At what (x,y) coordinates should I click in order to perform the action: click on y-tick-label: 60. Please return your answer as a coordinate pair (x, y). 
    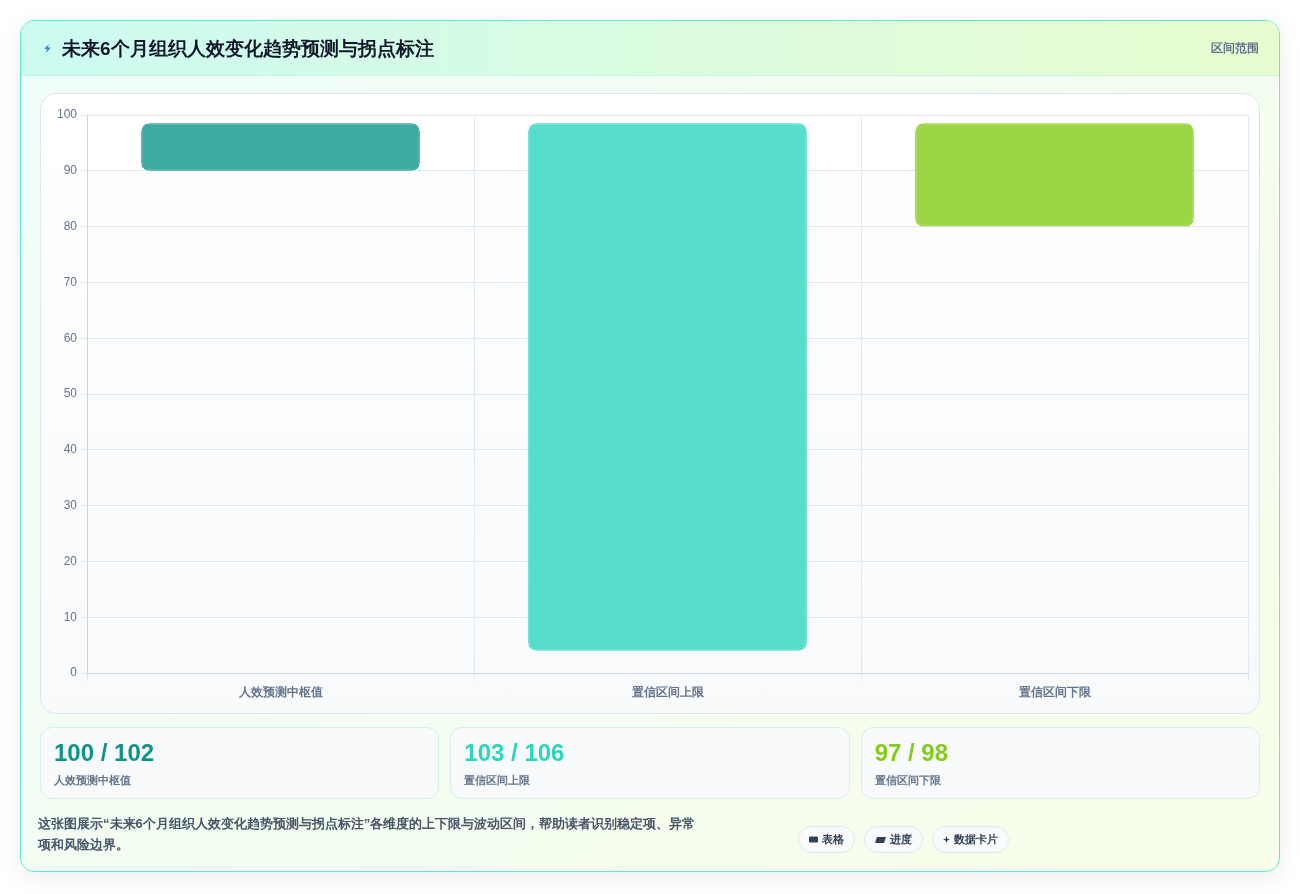
    Looking at the image, I should click on (70, 337).